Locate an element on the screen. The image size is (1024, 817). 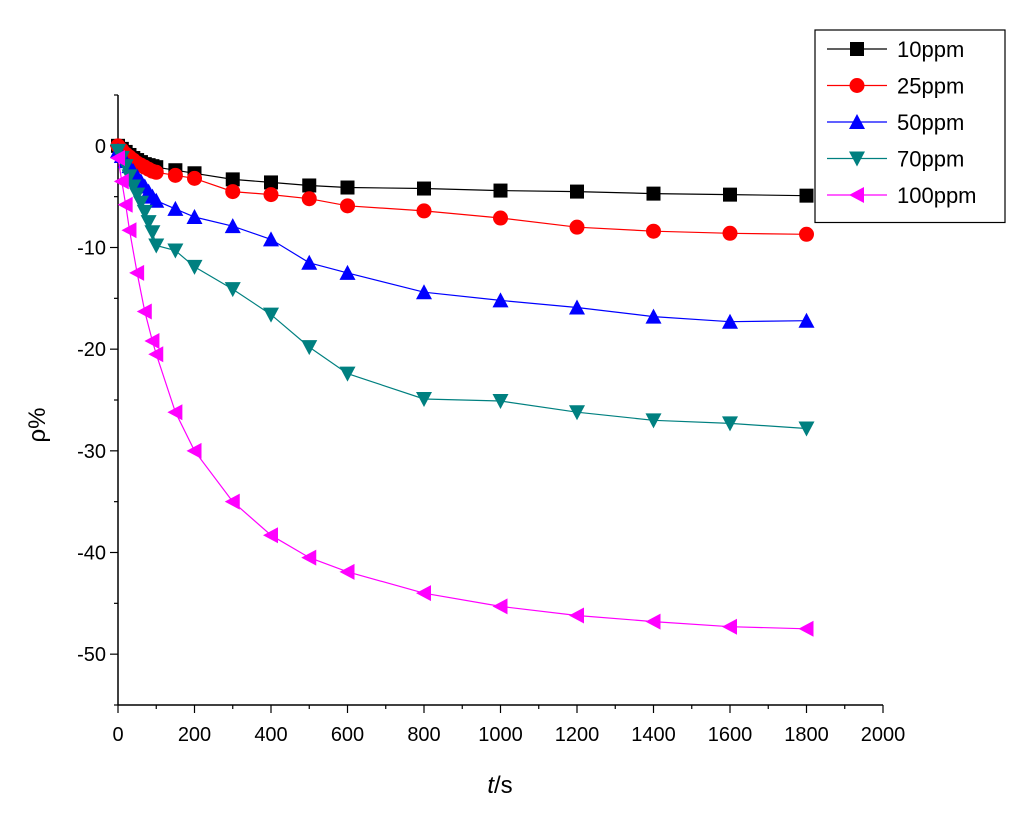
x-tick-label: 1800 is located at coordinates (806, 735).